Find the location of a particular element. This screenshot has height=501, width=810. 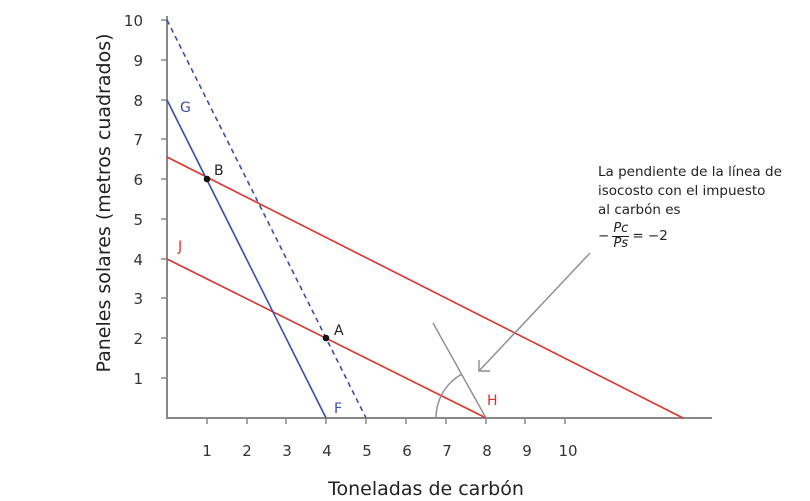

slope-formula: − Pc Ps = −2 is located at coordinates (703, 236).